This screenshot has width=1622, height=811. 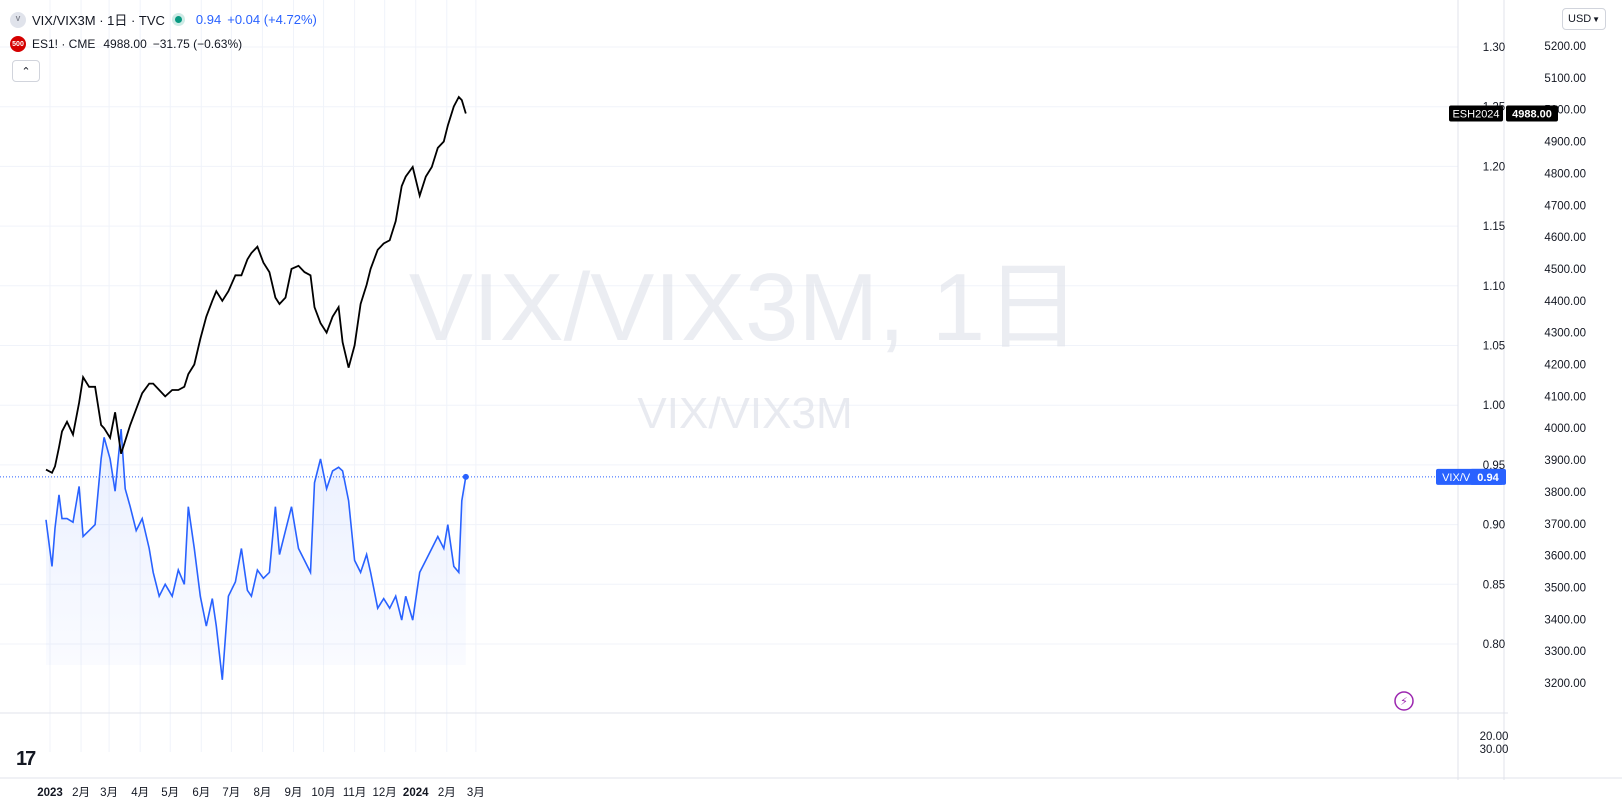 What do you see at coordinates (1494, 227) in the screenshot?
I see `left-scale-tick: 1.15` at bounding box center [1494, 227].